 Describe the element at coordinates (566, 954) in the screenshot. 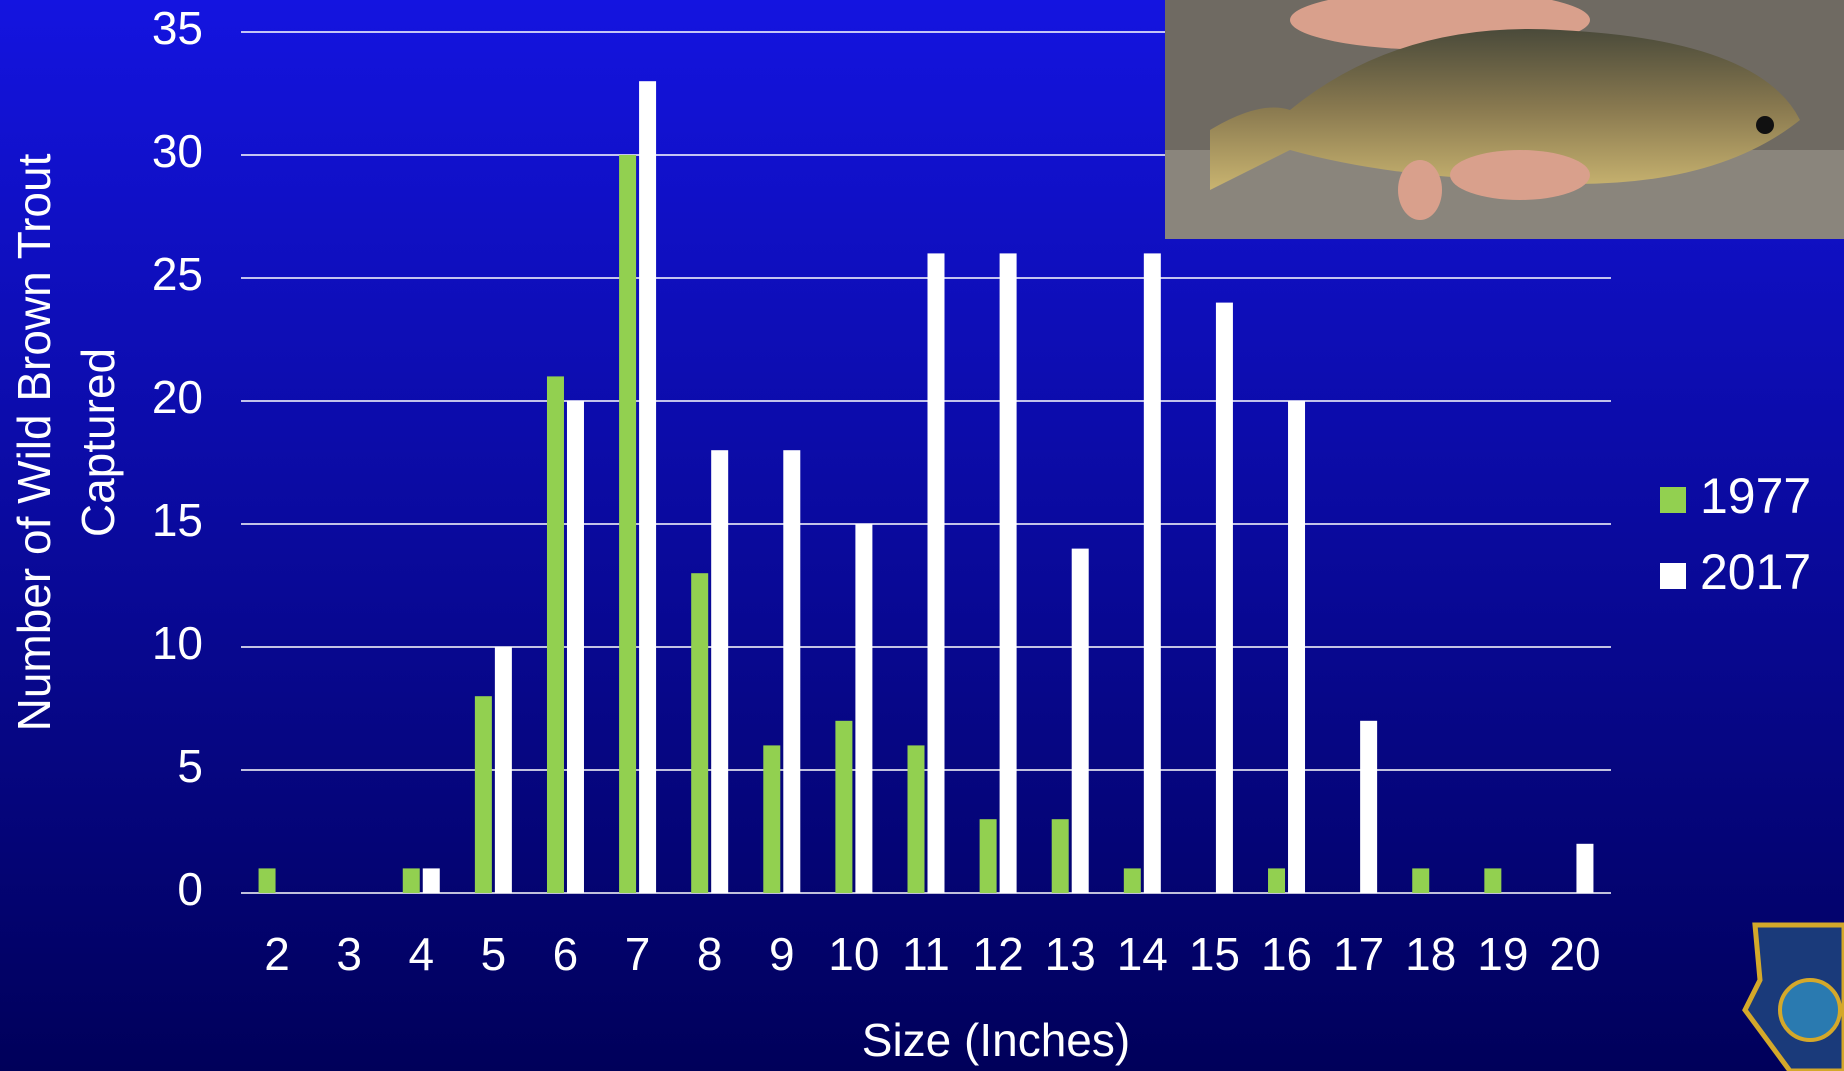

I see `x-tick-label: 6` at that location.